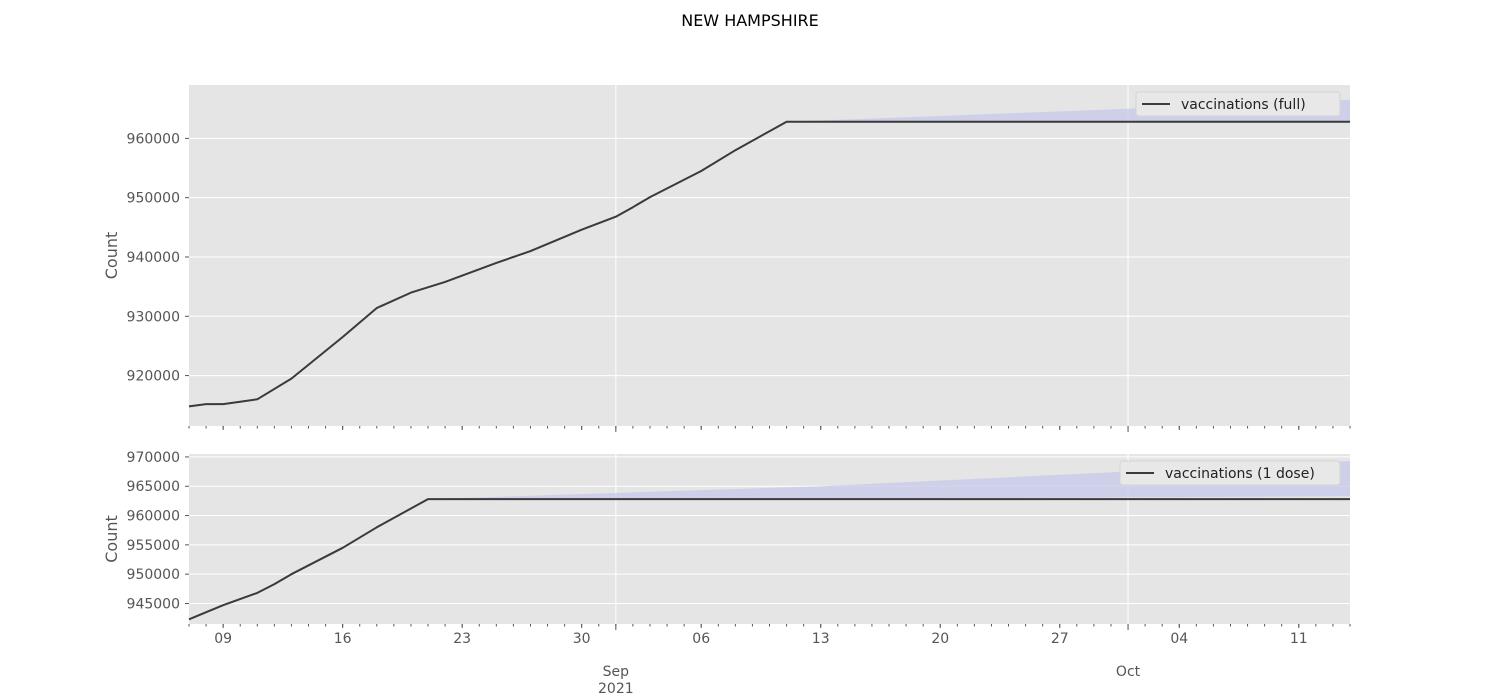 The height and width of the screenshot is (700, 1500). What do you see at coordinates (750, 20) in the screenshot?
I see `figure-title: NEW HAMPSHIRE` at bounding box center [750, 20].